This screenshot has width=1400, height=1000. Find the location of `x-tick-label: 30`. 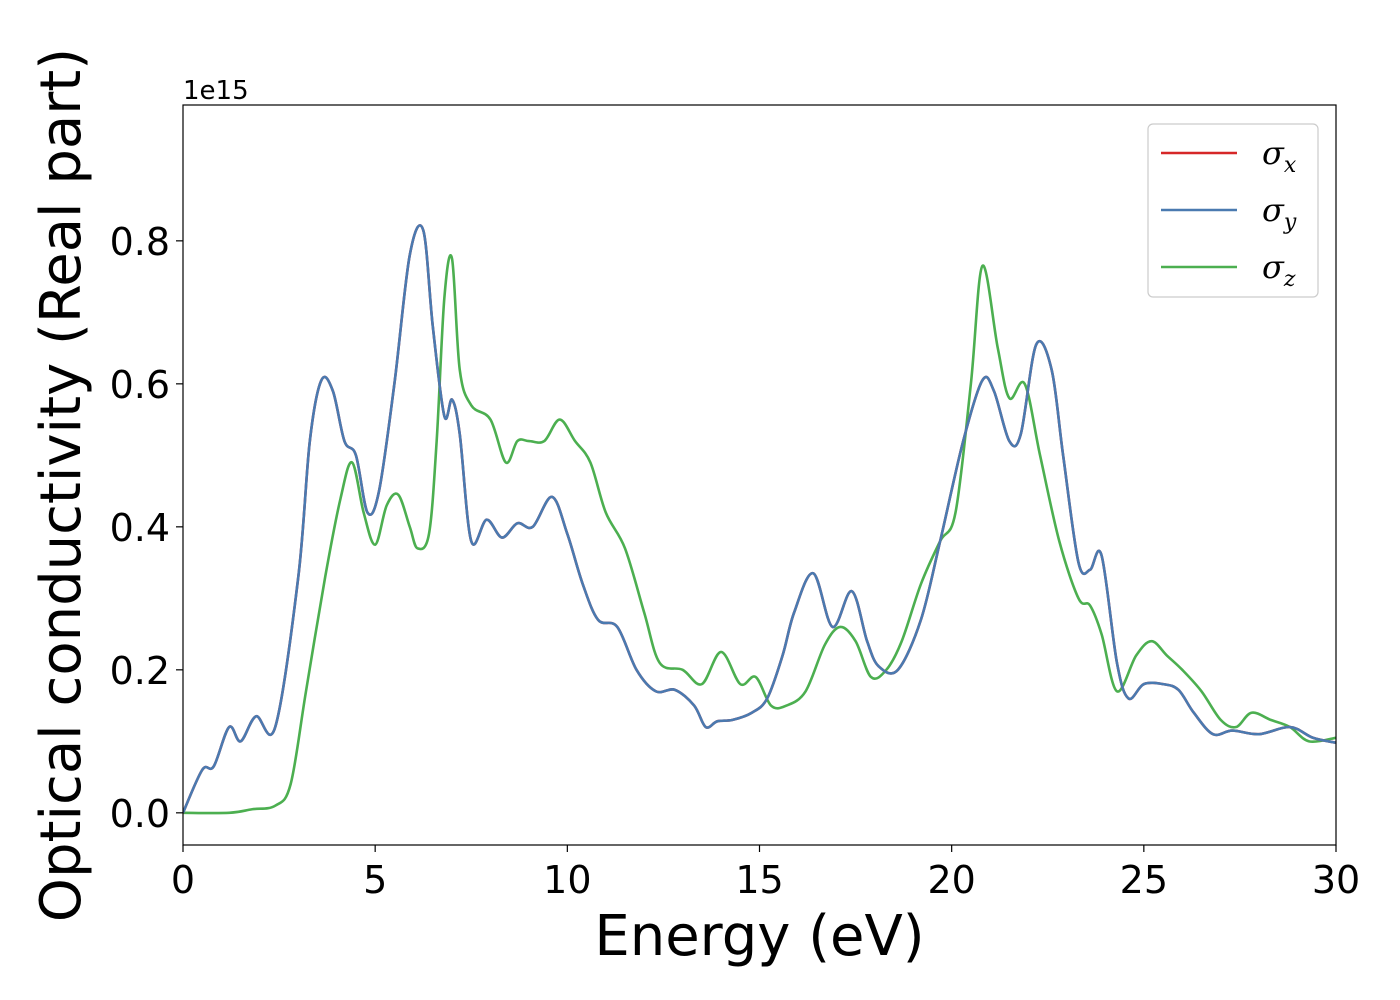

x-tick-label: 30 is located at coordinates (1336, 880).